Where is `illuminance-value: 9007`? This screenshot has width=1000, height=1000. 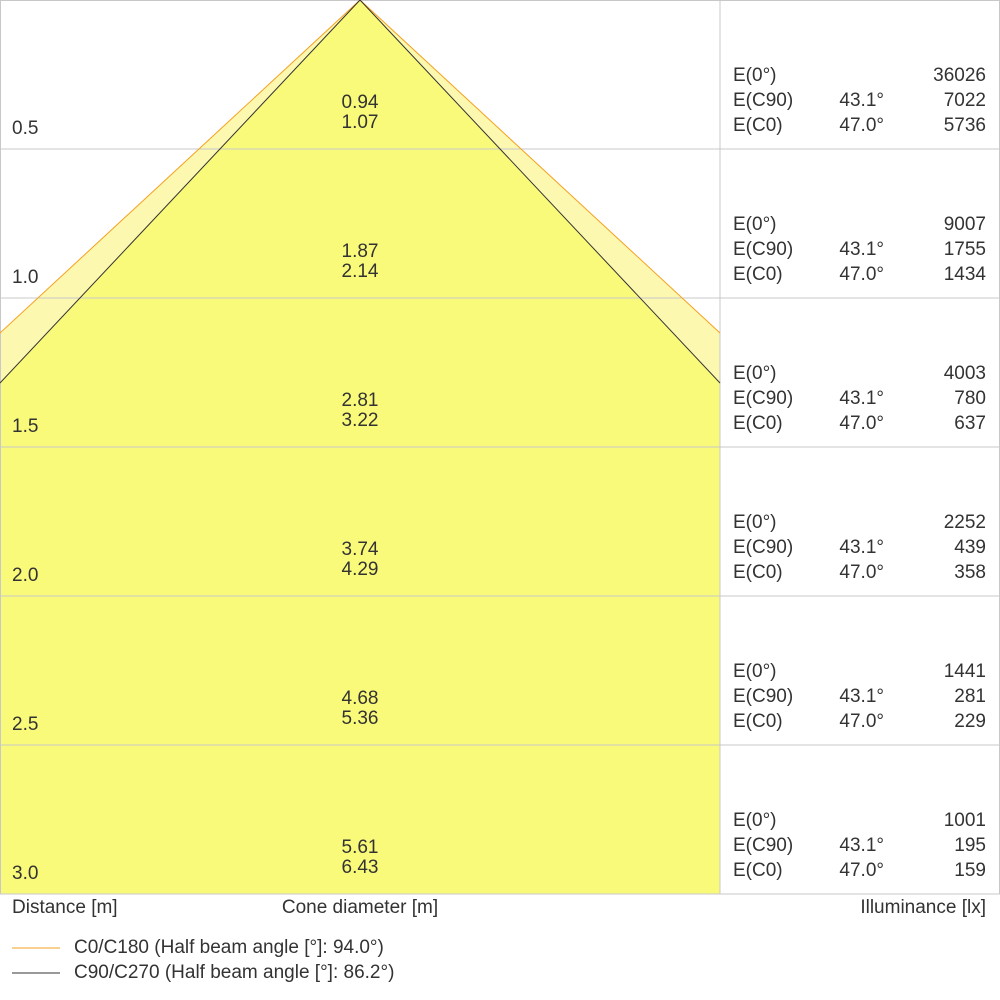 illuminance-value: 9007 is located at coordinates (965, 224).